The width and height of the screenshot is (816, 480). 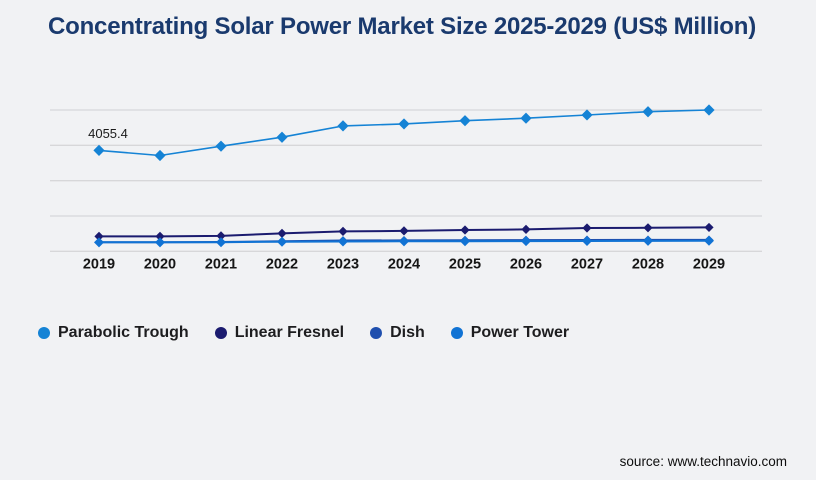 I want to click on x-tick-label: 2021, so click(x=221, y=265).